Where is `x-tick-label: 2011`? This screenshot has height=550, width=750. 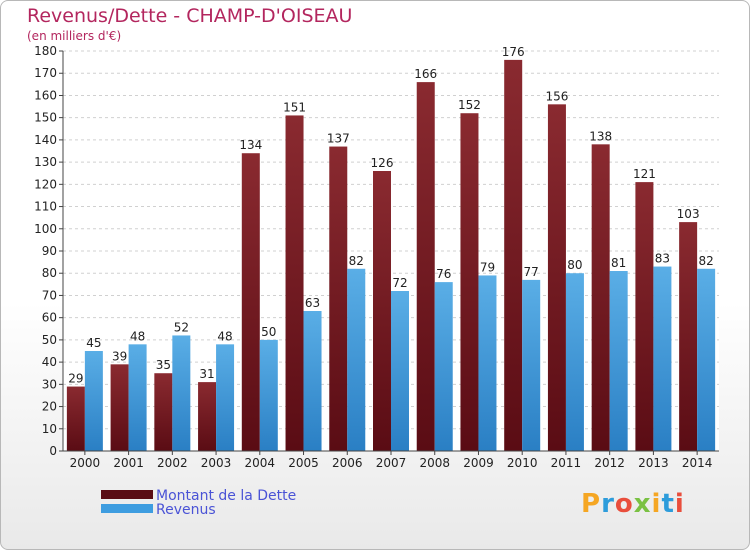
x-tick-label: 2011 is located at coordinates (566, 463).